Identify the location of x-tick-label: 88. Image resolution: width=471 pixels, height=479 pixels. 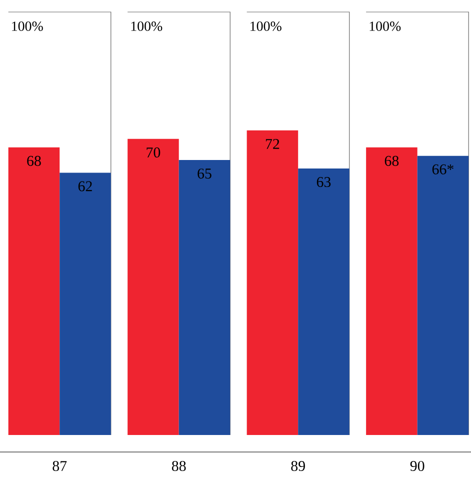
(179, 466).